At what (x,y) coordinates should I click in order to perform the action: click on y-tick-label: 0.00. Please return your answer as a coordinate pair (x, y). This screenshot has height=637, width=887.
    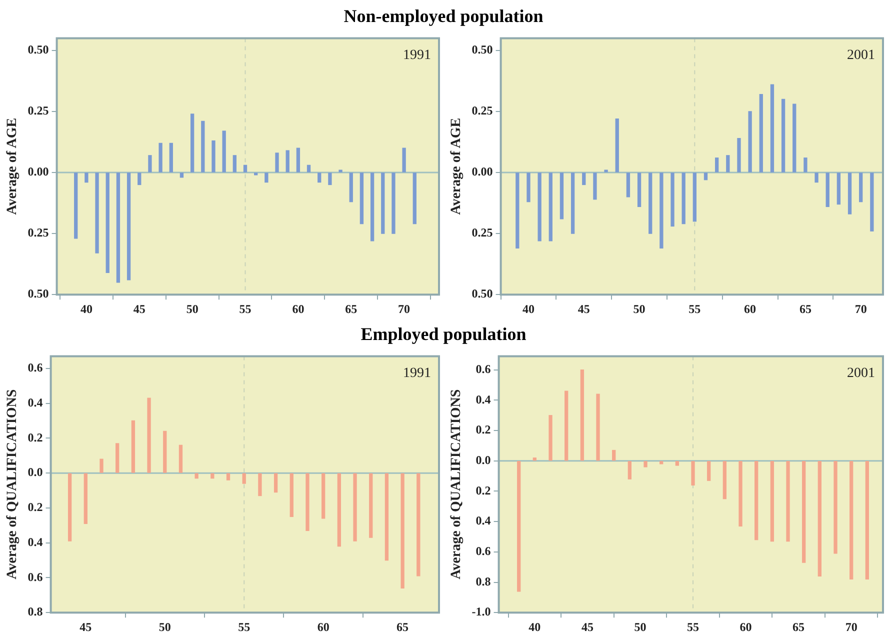
    Looking at the image, I should click on (38, 171).